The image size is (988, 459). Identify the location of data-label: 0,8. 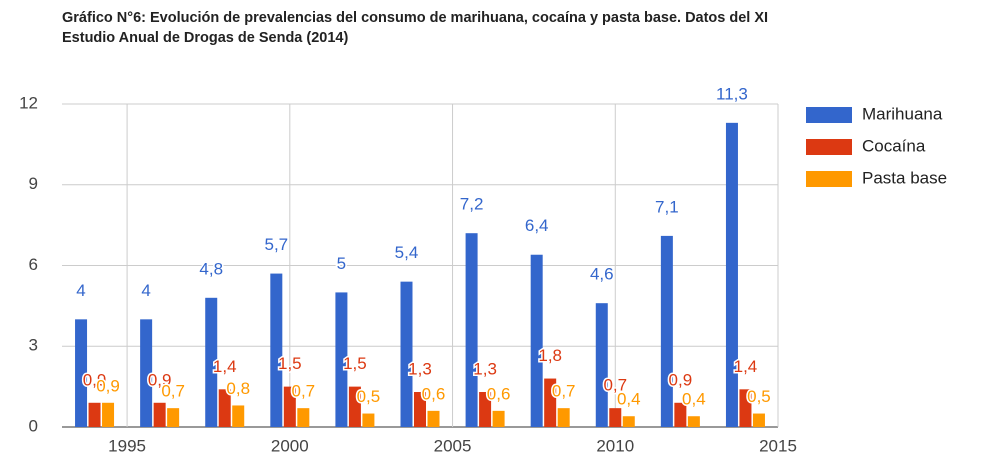
(238, 388).